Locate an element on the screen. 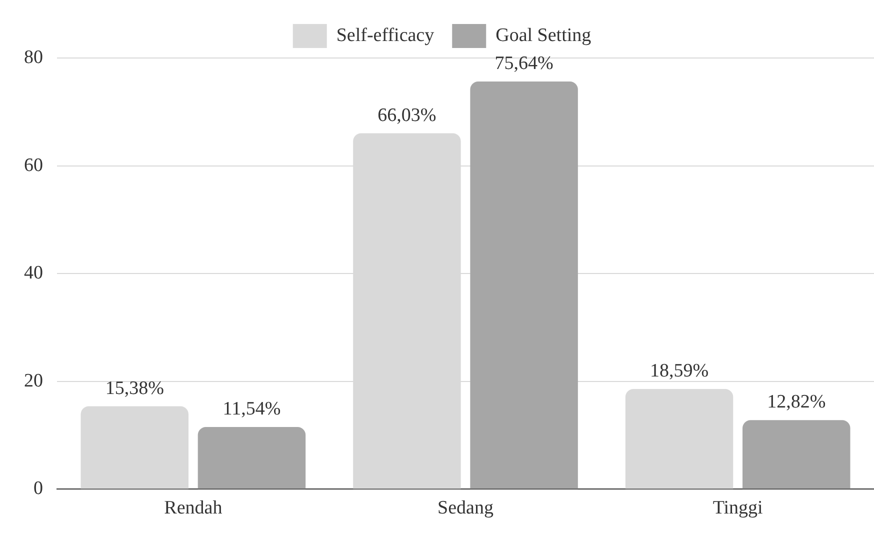 This screenshot has height=534, width=874. y-tick-label: 20 is located at coordinates (33, 381).